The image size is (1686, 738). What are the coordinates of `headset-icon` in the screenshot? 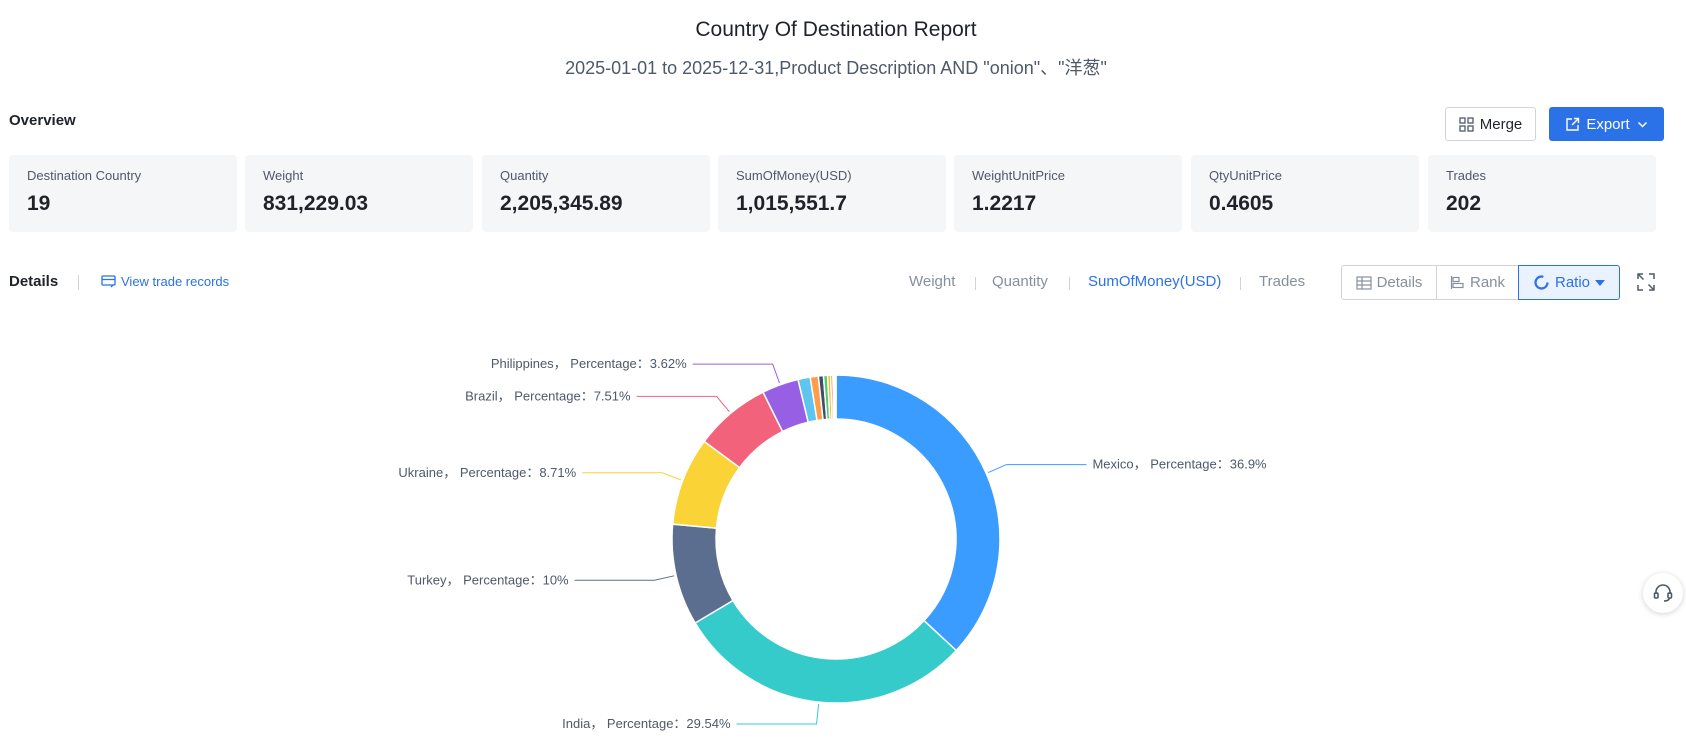 It's located at (1663, 593).